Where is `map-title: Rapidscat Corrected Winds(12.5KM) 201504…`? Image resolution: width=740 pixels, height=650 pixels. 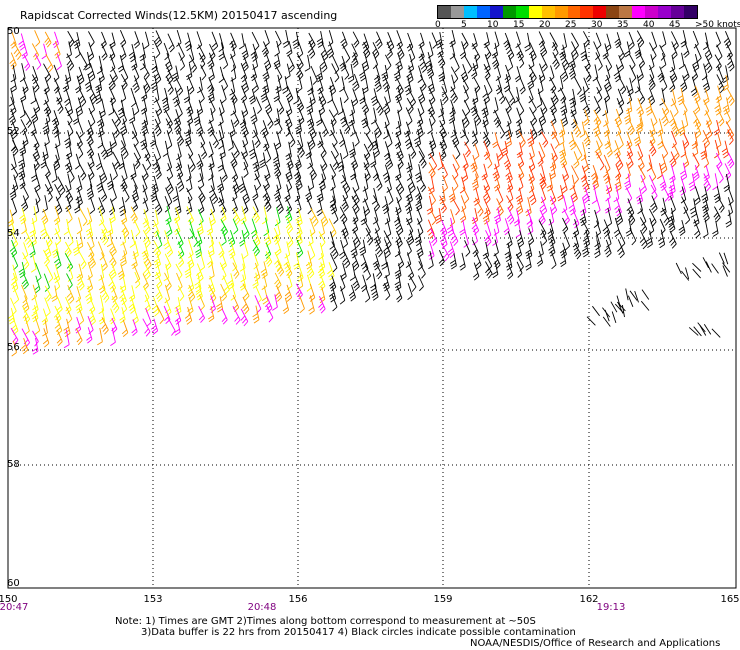
map-title: Rapidscat Corrected Winds(12.5KM) 201504… is located at coordinates (179, 15).